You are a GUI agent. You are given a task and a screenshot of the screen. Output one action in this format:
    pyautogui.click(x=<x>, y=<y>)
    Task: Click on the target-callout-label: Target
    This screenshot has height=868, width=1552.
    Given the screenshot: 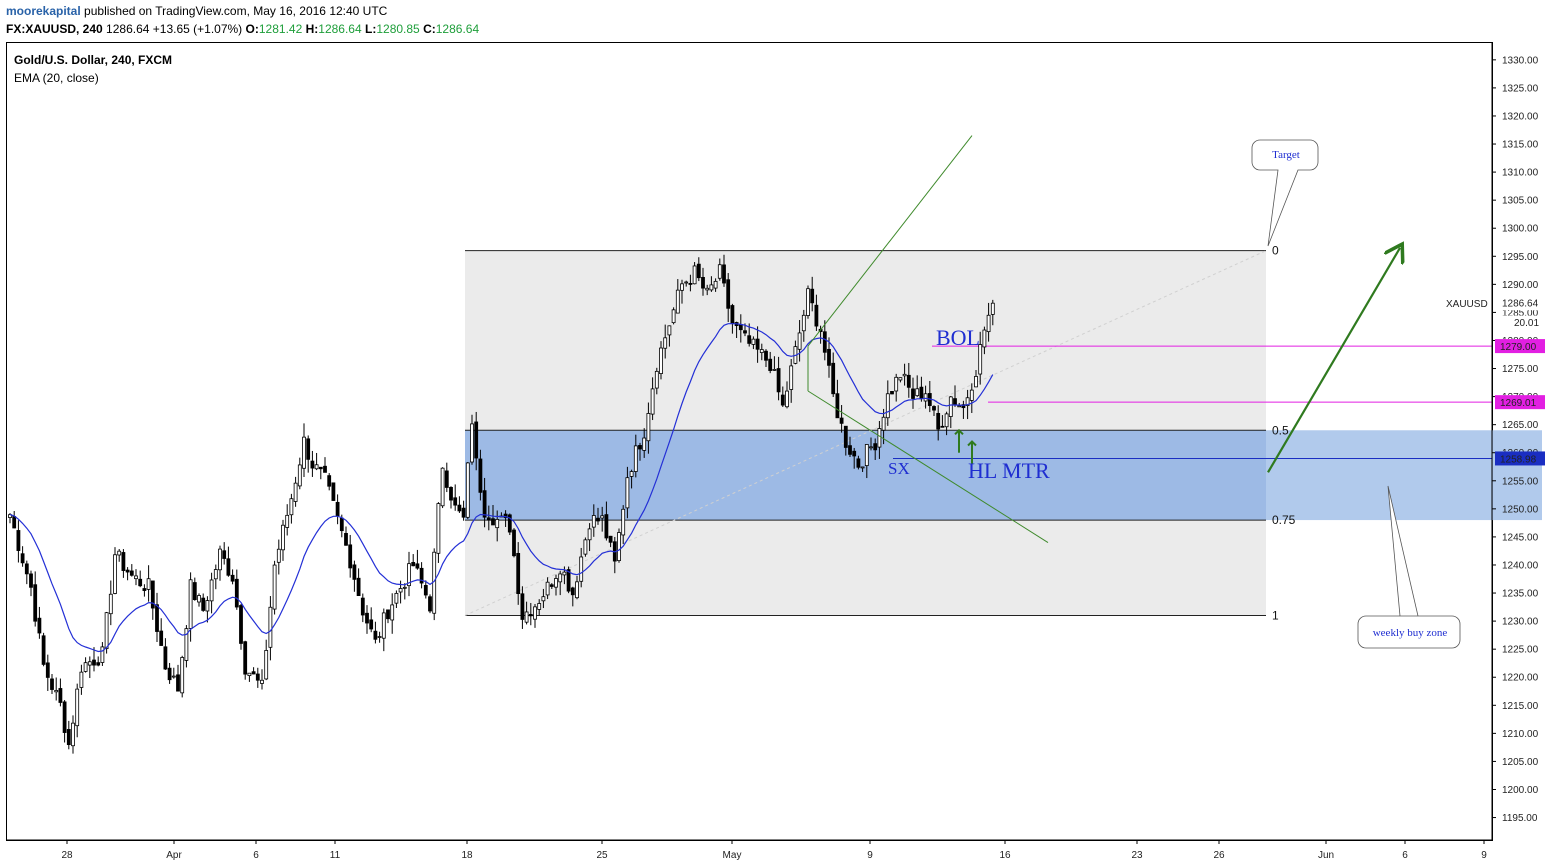 What is the action you would take?
    pyautogui.click(x=1286, y=155)
    